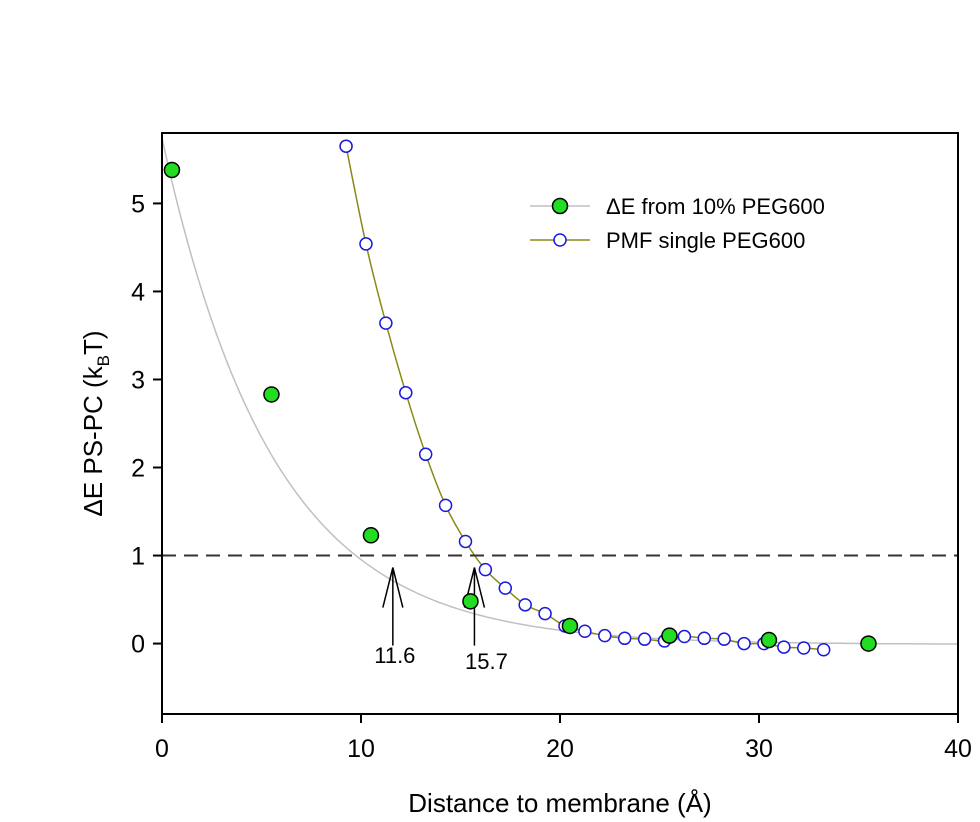  I want to click on y-axis-title-end: T), so click(93, 342).